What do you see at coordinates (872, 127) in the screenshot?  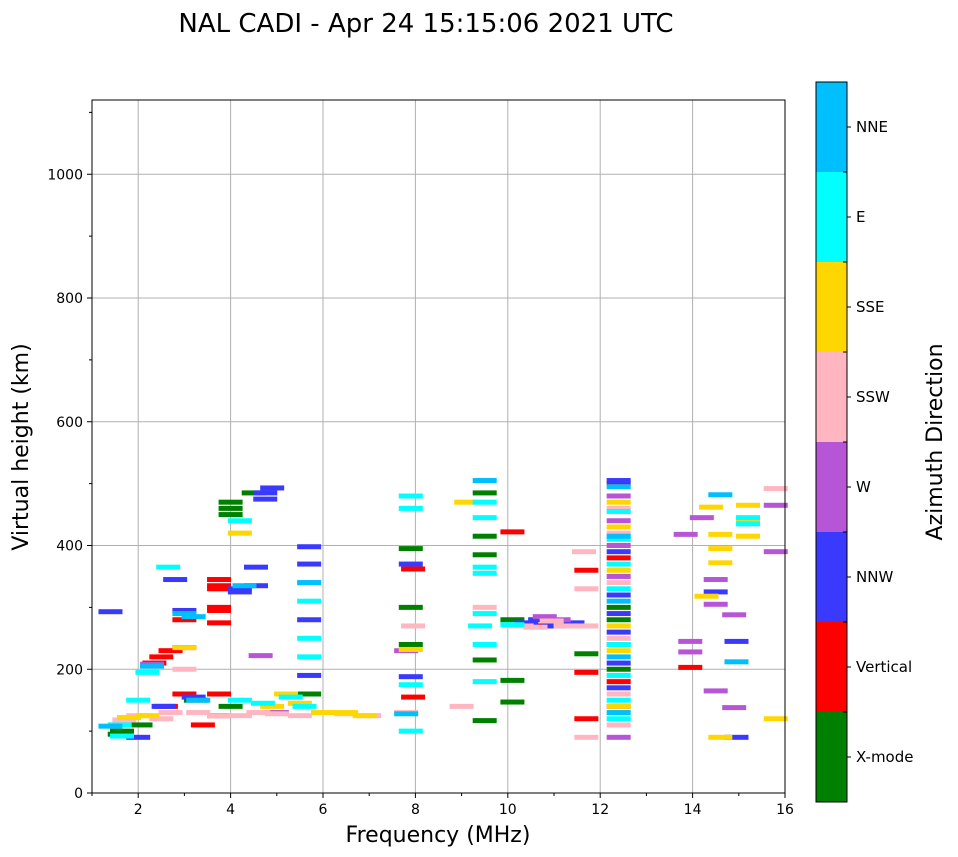 I see `colorbar-tick-label: NNE` at bounding box center [872, 127].